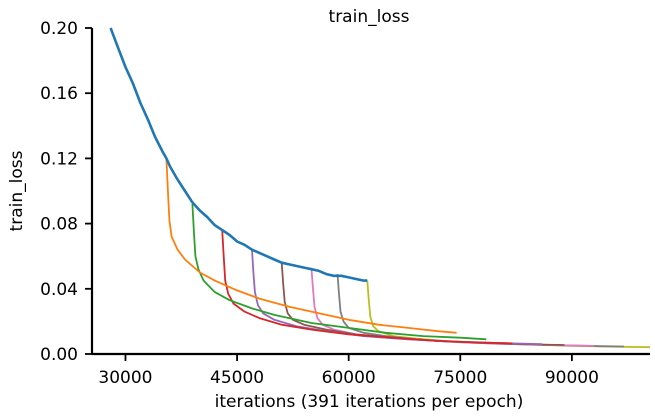  I want to click on y-tick-label: 0.12, so click(59, 159).